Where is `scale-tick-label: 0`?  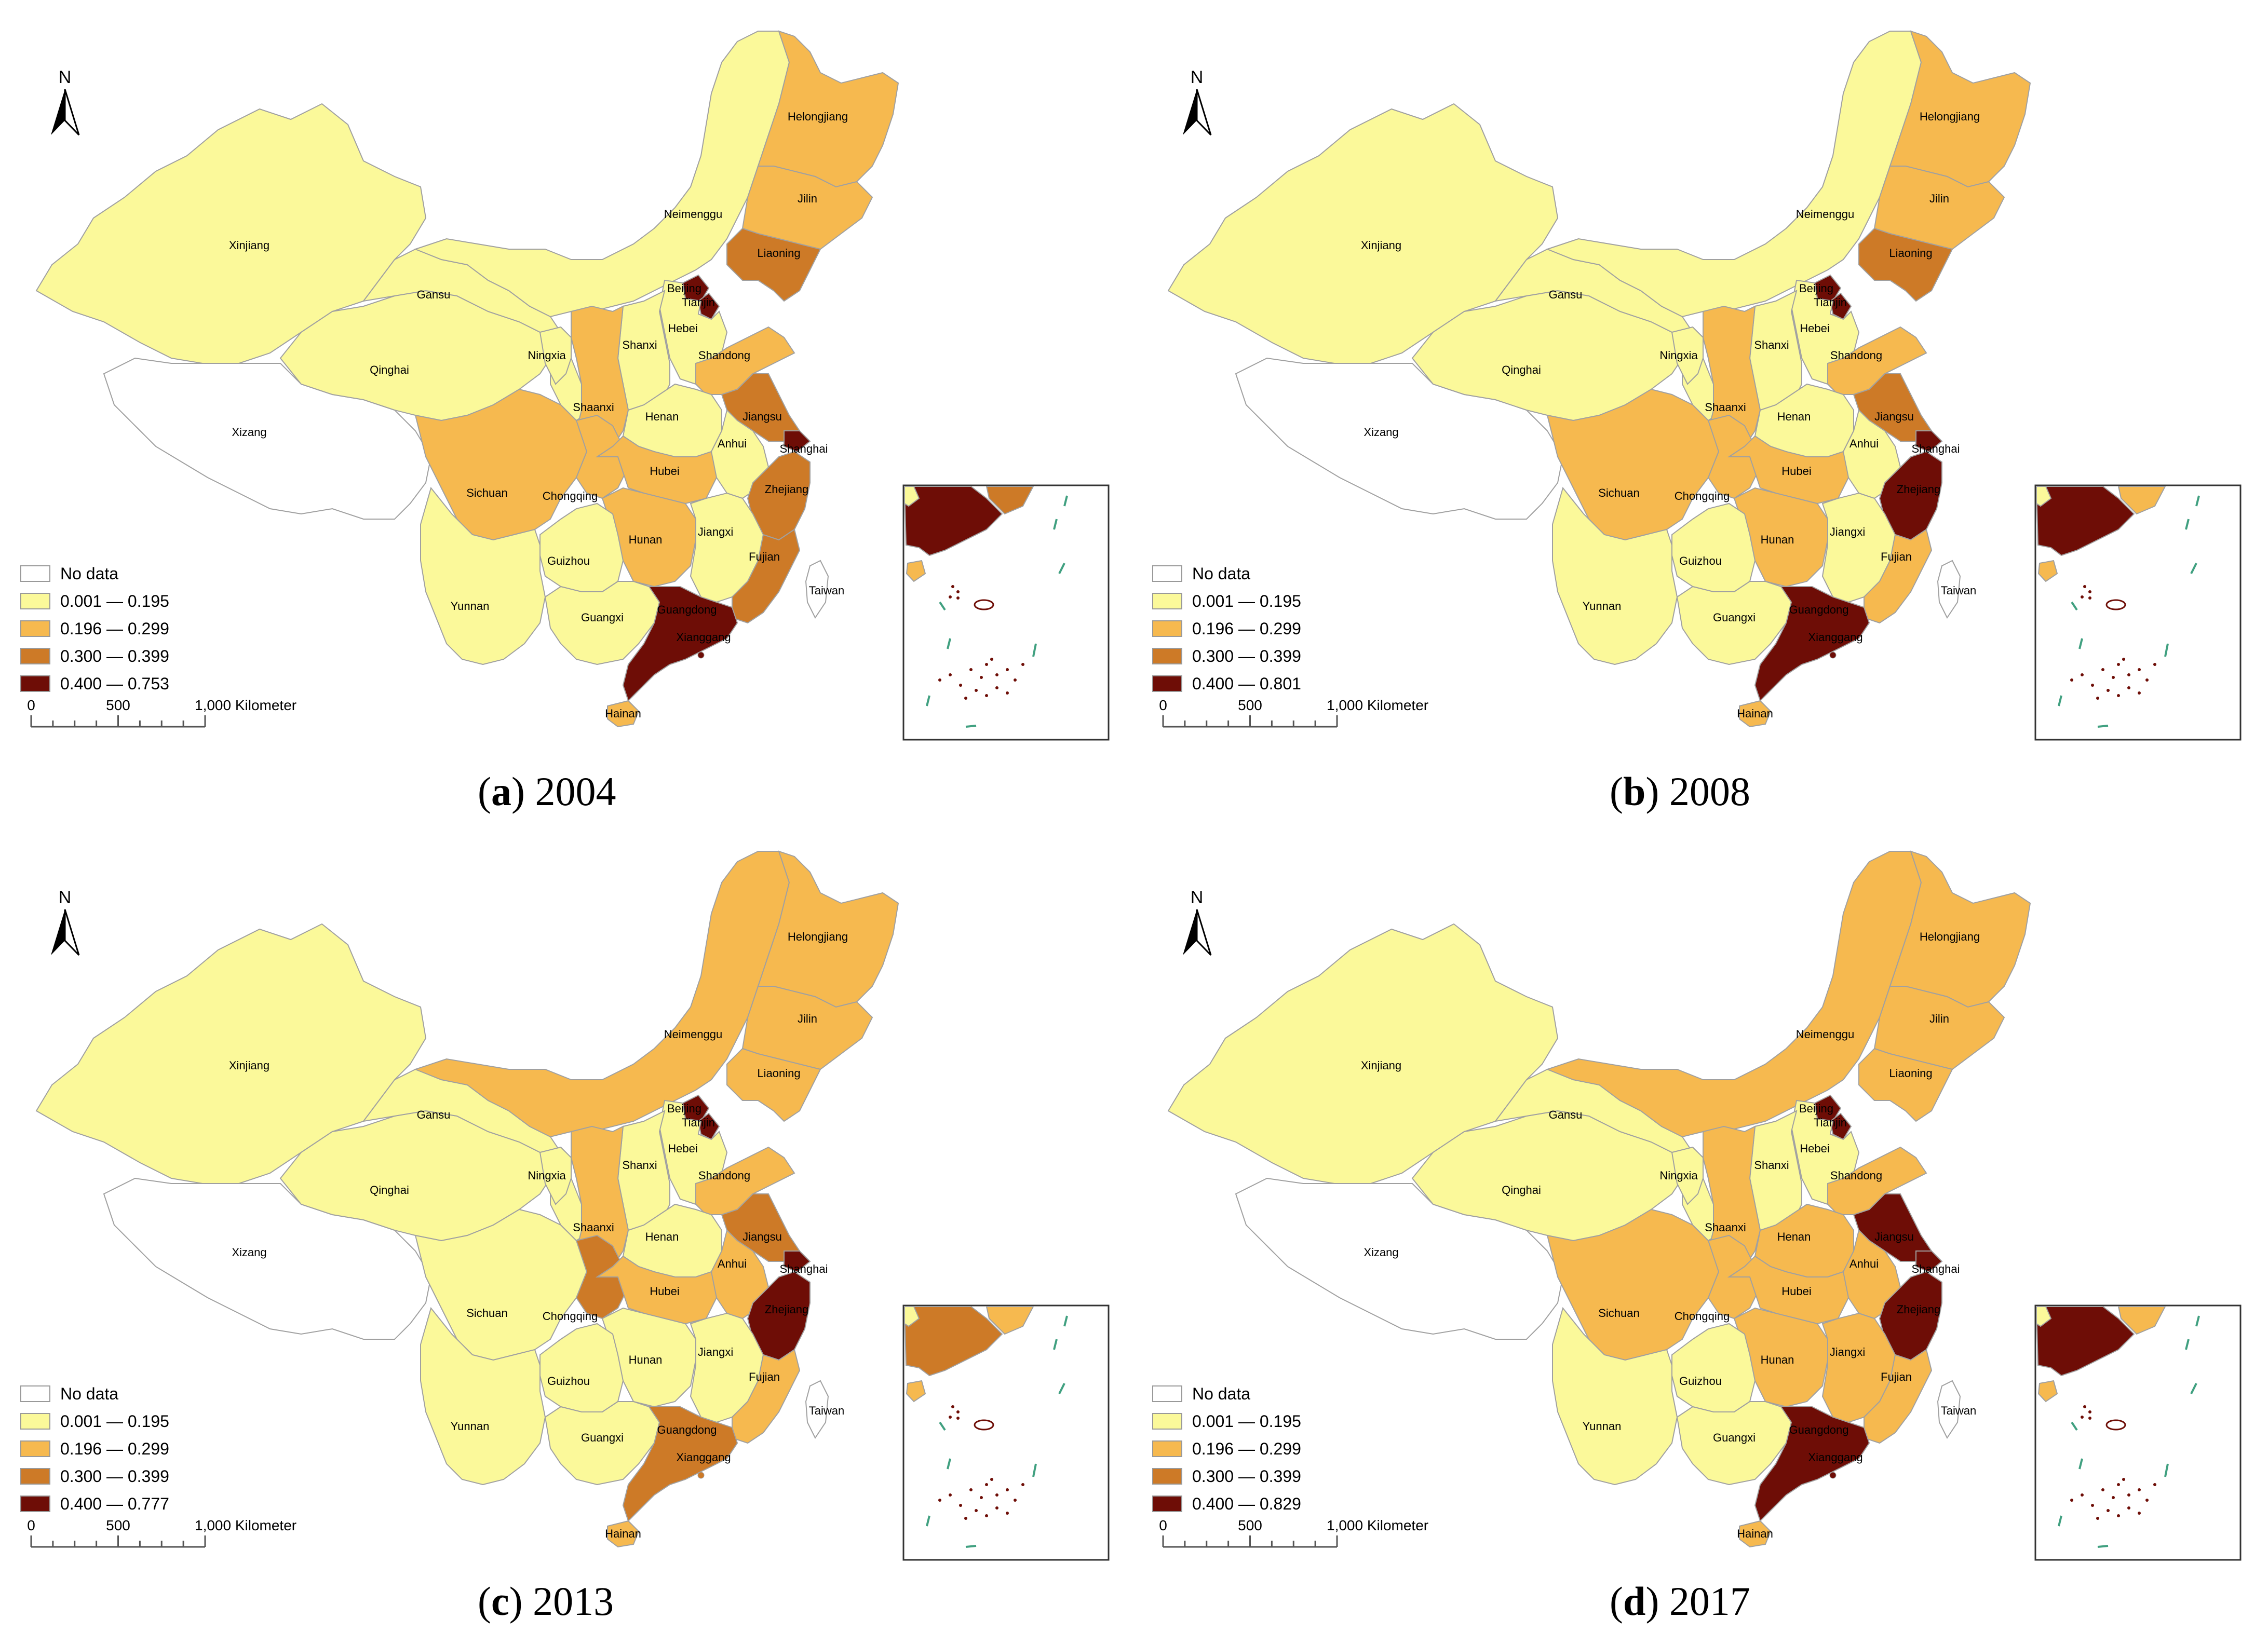
scale-tick-label: 0 is located at coordinates (1163, 705).